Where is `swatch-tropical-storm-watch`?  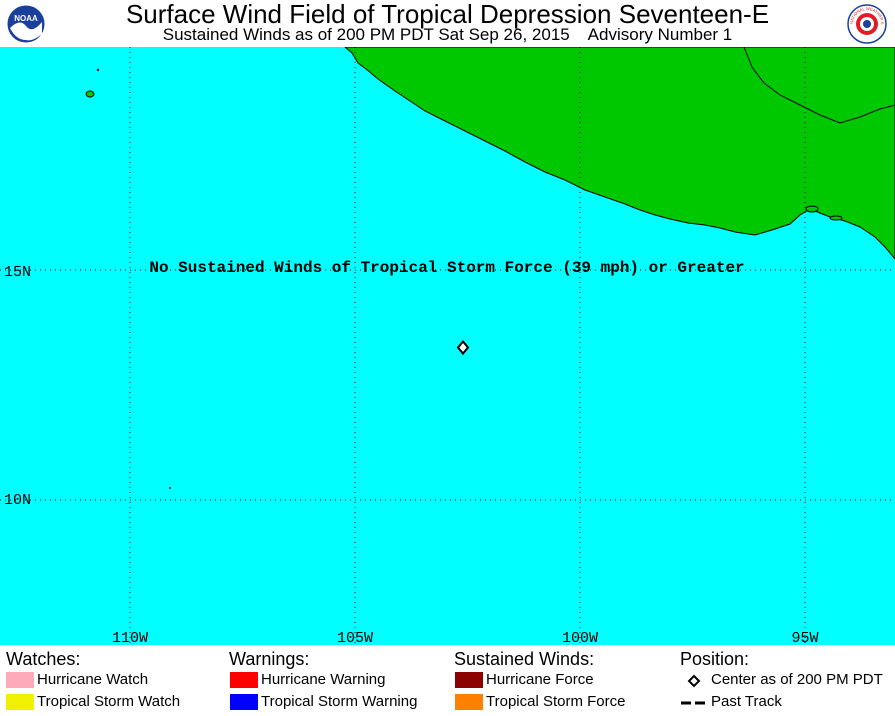 swatch-tropical-storm-watch is located at coordinates (20, 702).